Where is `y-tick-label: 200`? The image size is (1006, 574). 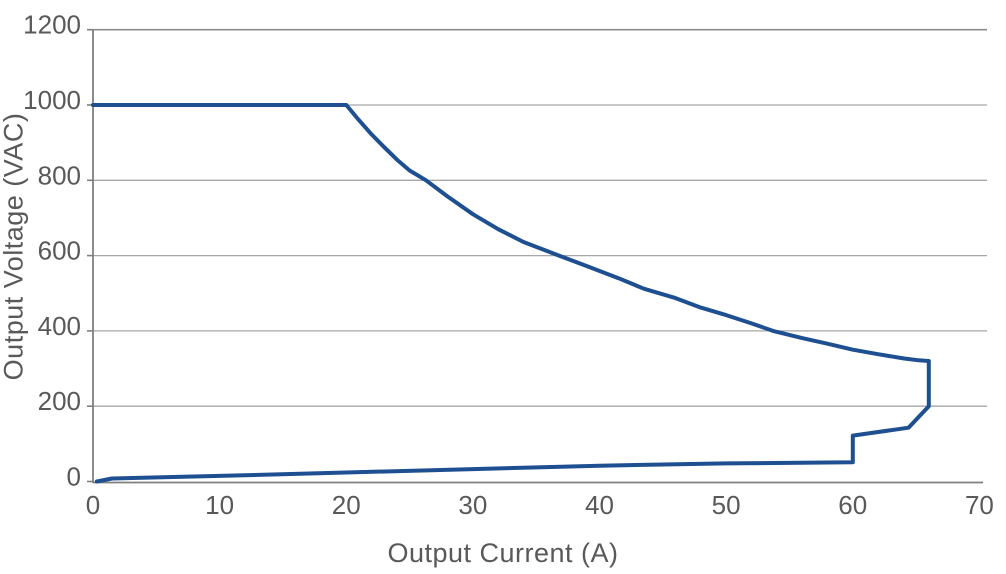
y-tick-label: 200 is located at coordinates (59, 401).